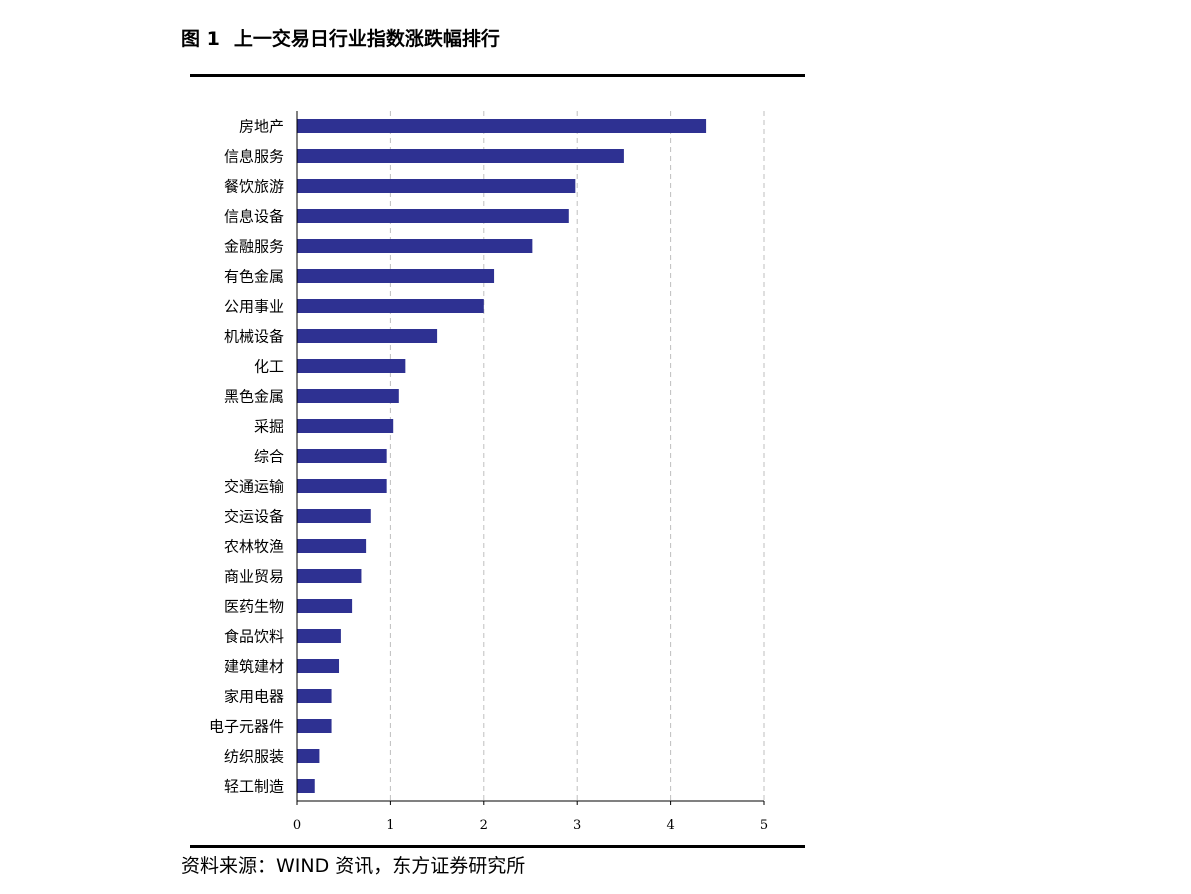 This screenshot has width=1191, height=894. Describe the element at coordinates (254, 607) in the screenshot. I see `category-label: 医药生物` at that location.